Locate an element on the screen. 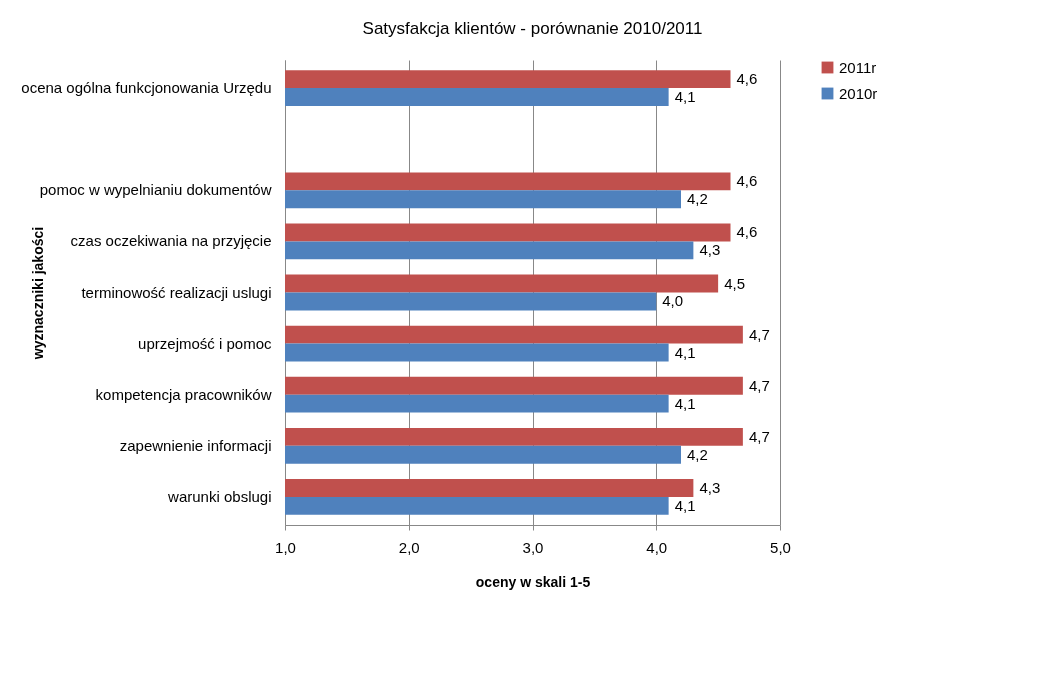  y-tick-label: uprzejmość i pomoc is located at coordinates (205, 343).